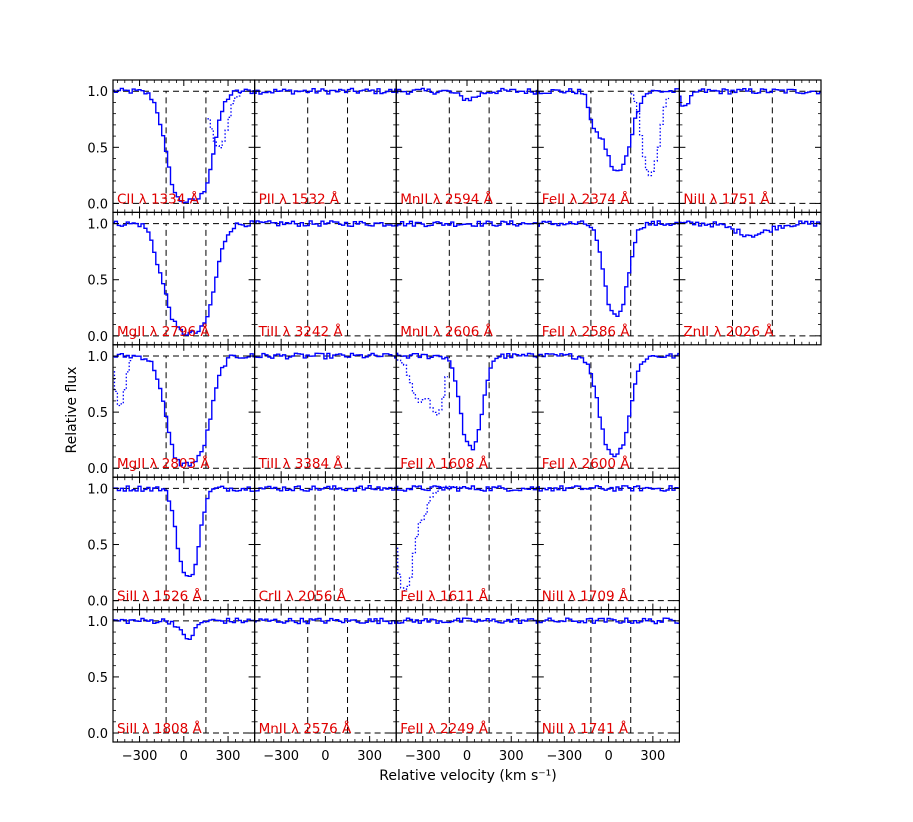 Image resolution: width=913 pixels, height=822 pixels. What do you see at coordinates (163, 463) in the screenshot?
I see `ion-label: MgII λ 2803 Å` at bounding box center [163, 463].